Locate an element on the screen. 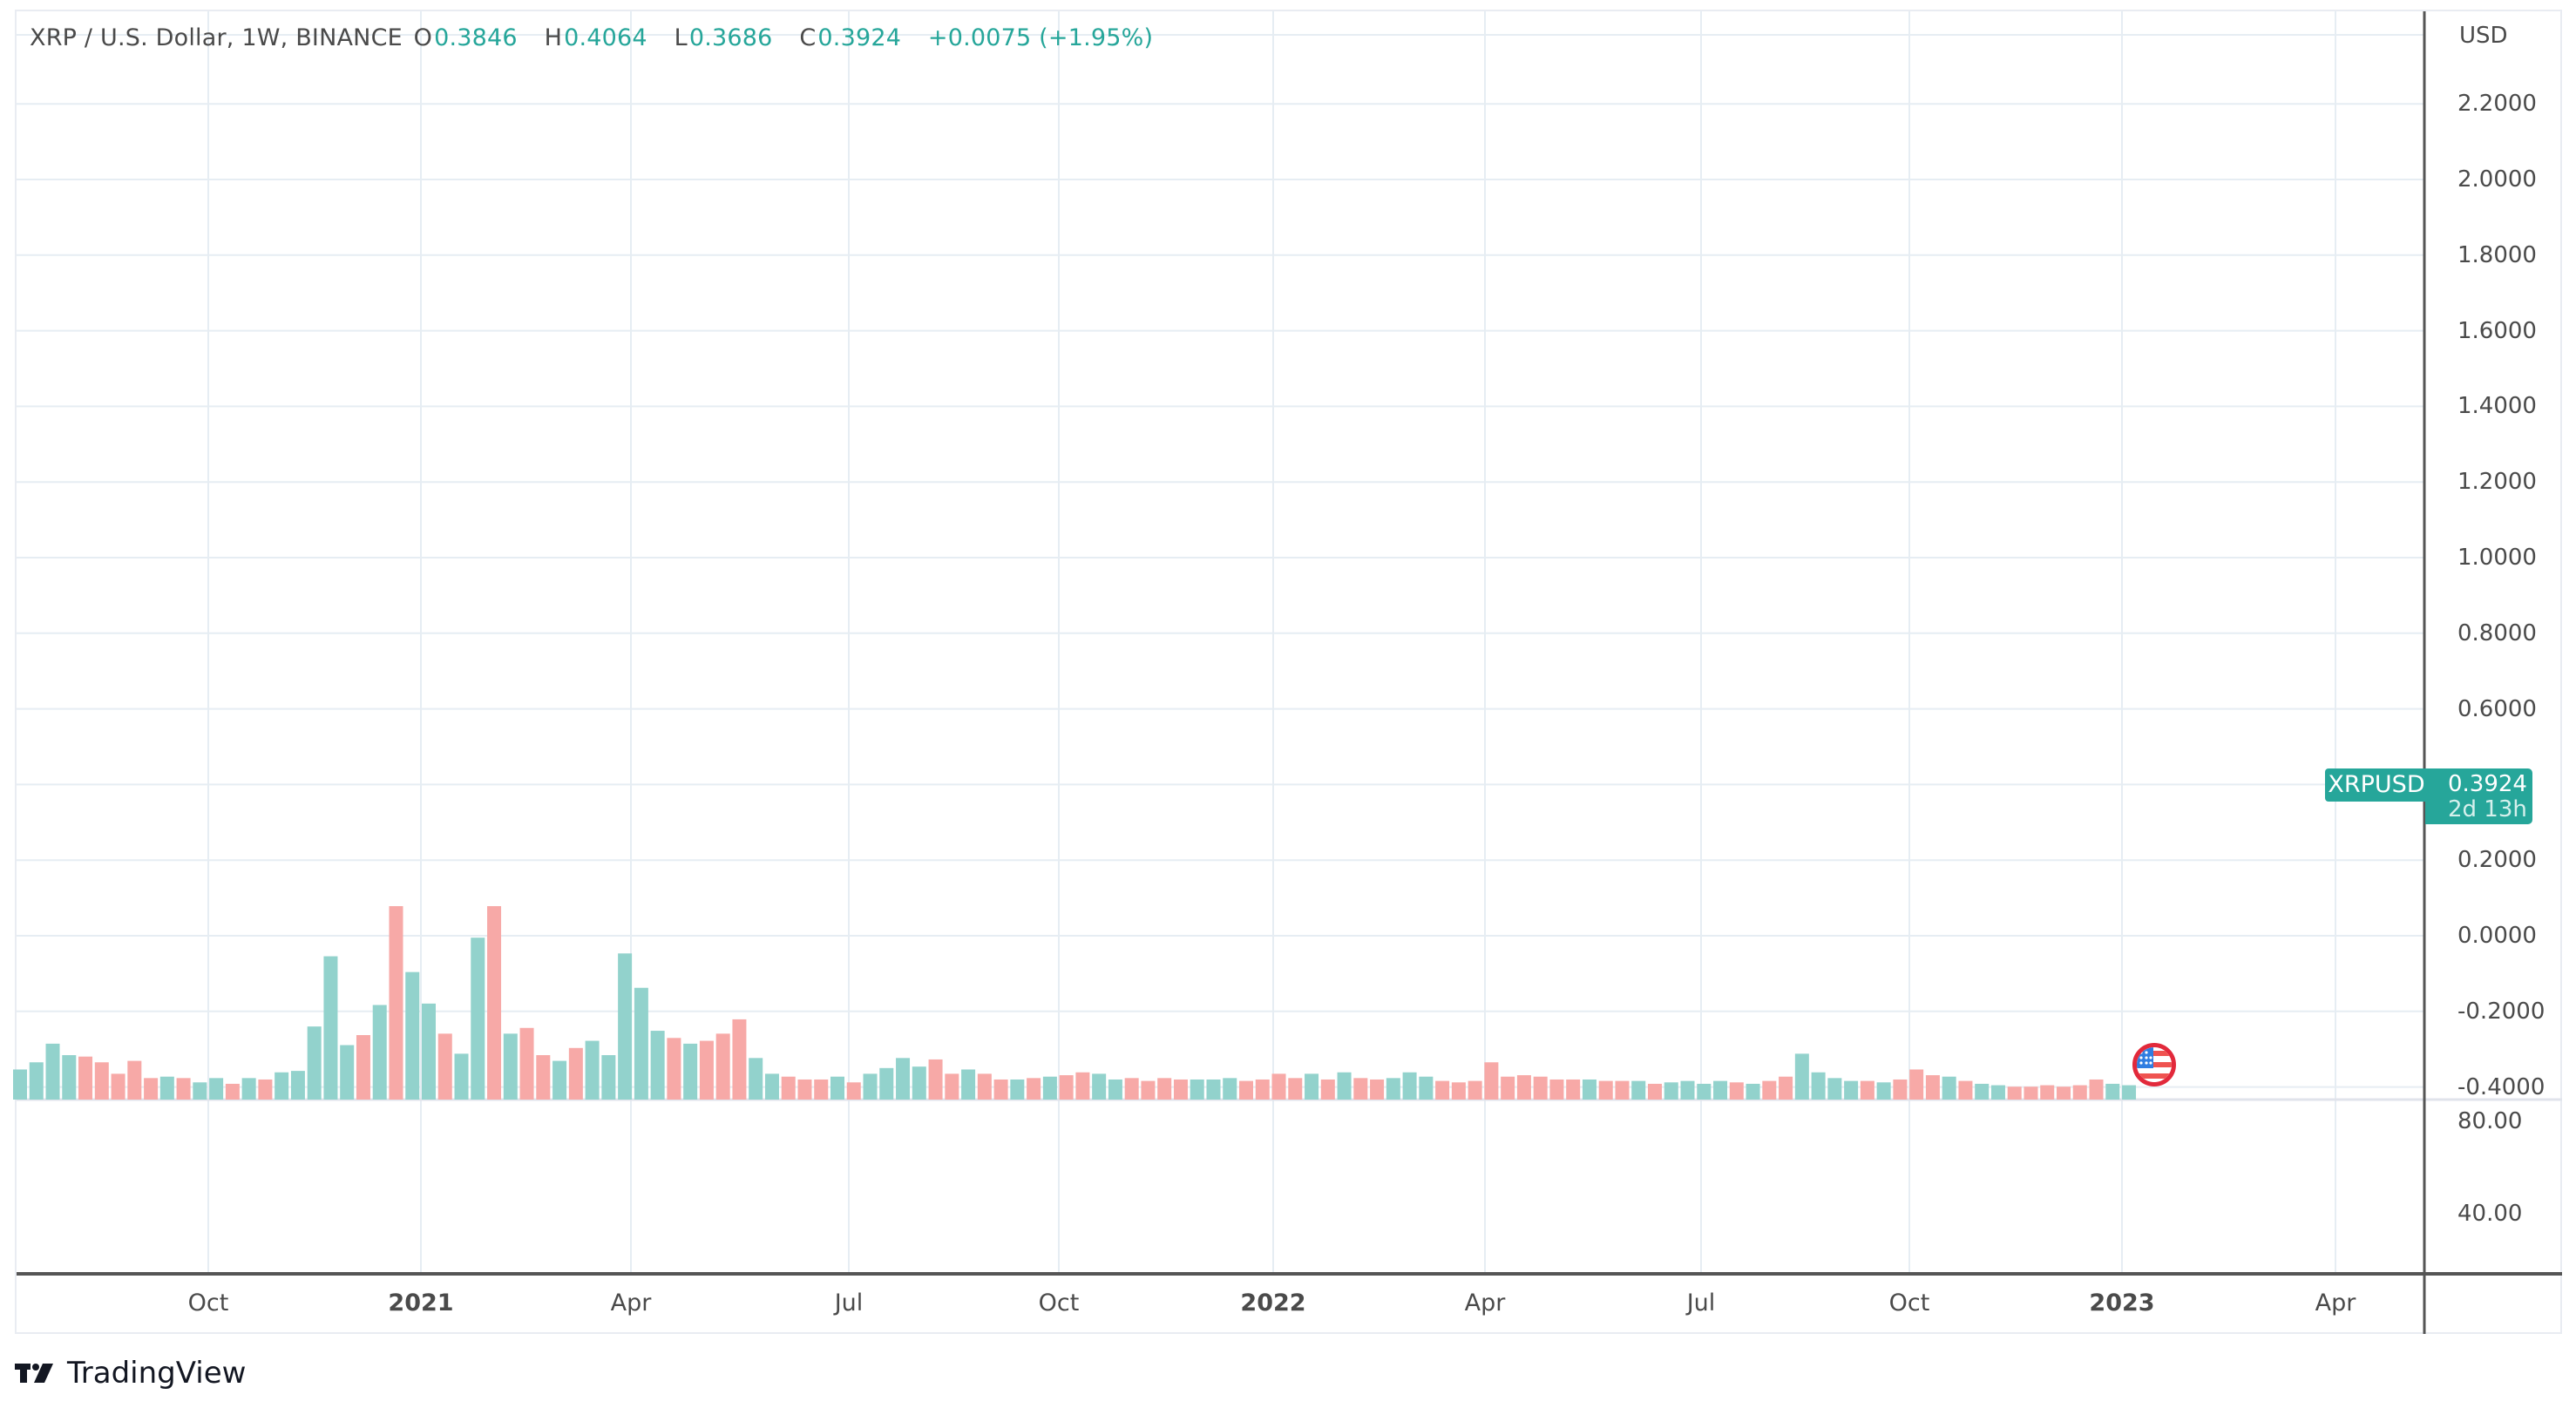 This screenshot has height=1408, width=2576. tradingview-logo: TradingView is located at coordinates (131, 1373).